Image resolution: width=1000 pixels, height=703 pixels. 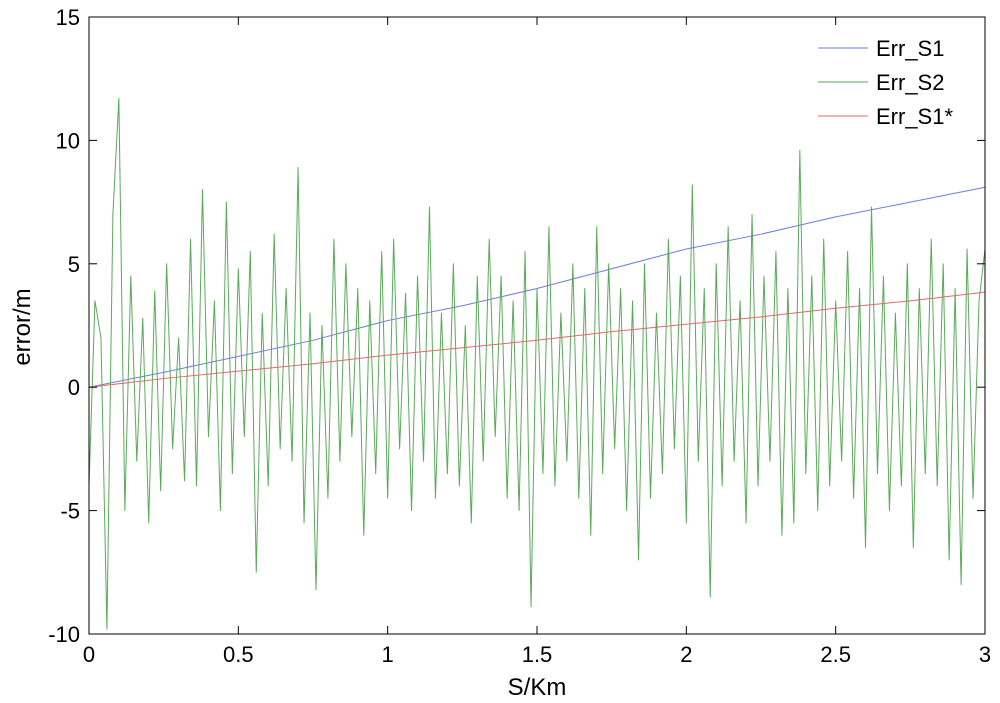 I want to click on x-tick-label: 3, so click(x=985, y=654).